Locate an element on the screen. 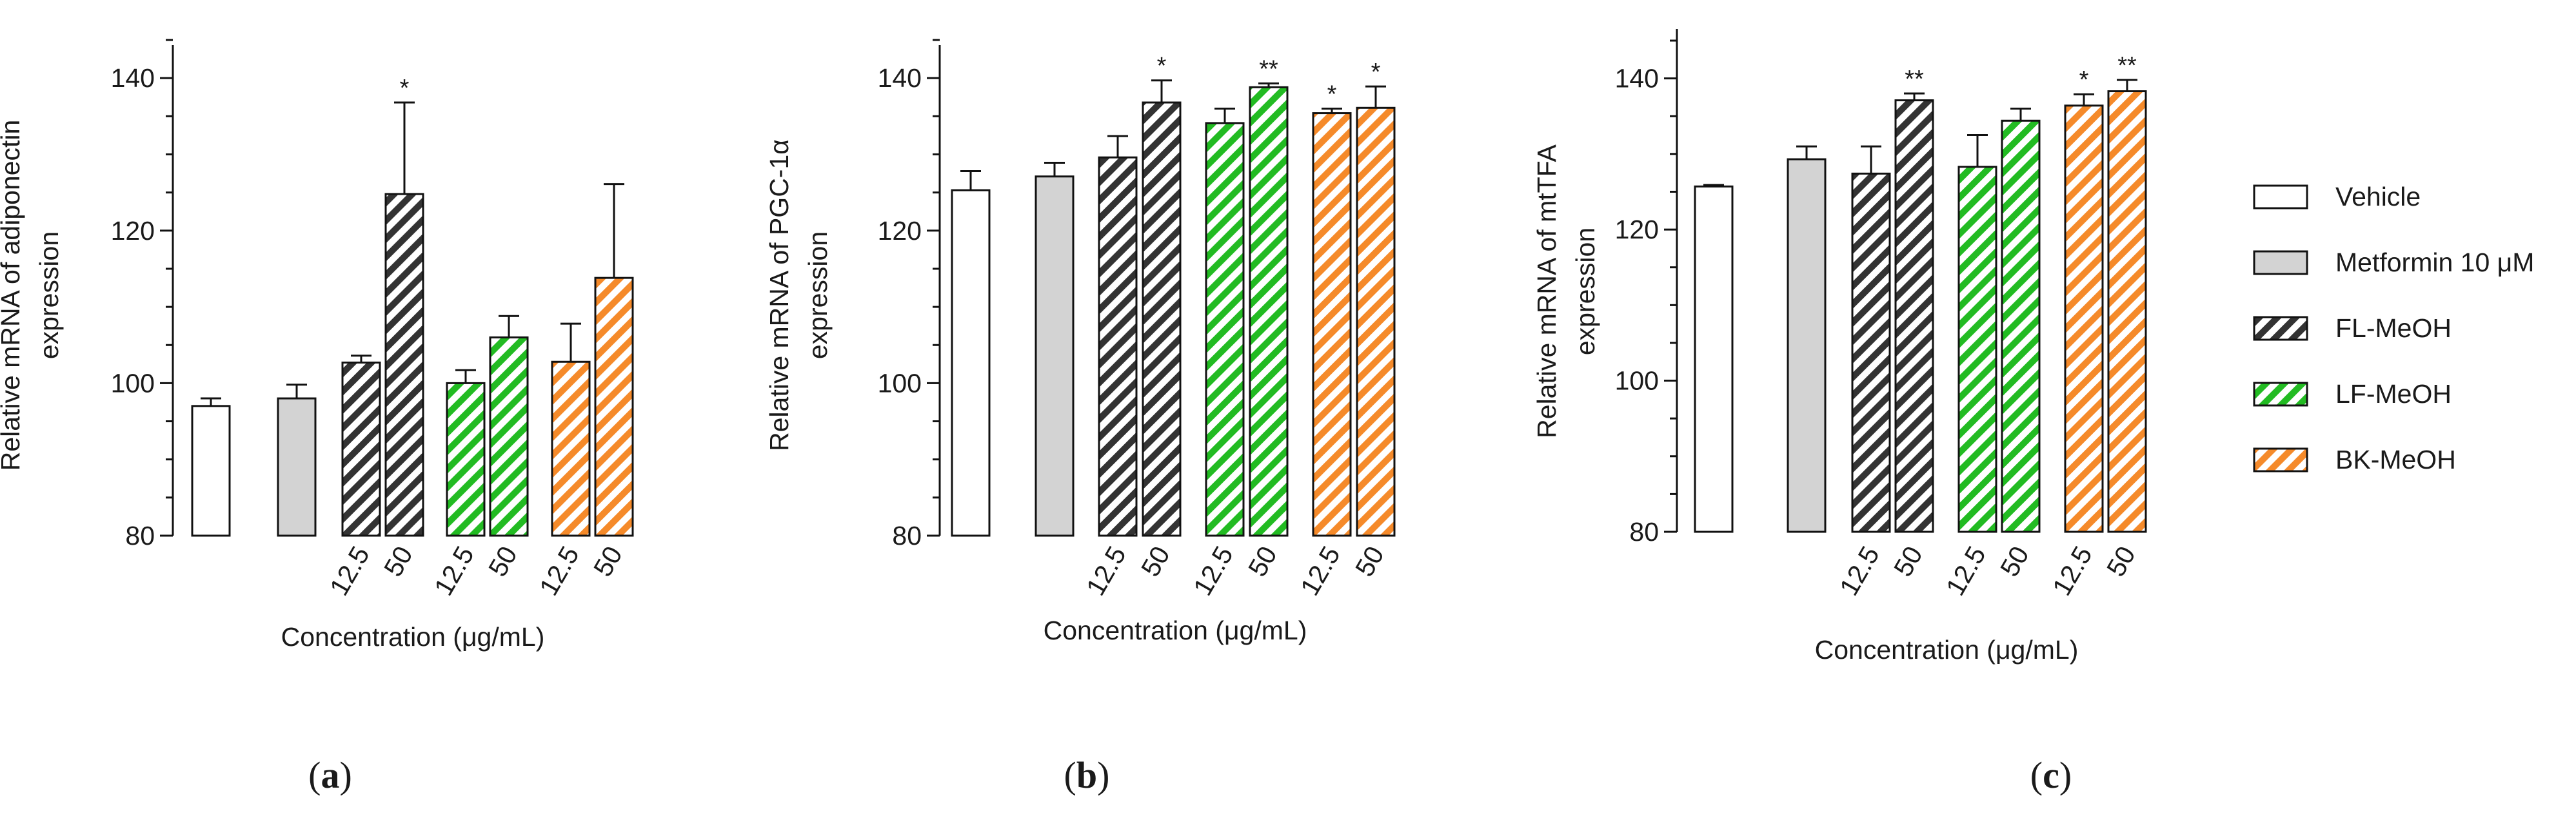 This screenshot has height=818, width=2576. y-axis-label-line: Relative mRNA of mtTFA is located at coordinates (1546, 291).